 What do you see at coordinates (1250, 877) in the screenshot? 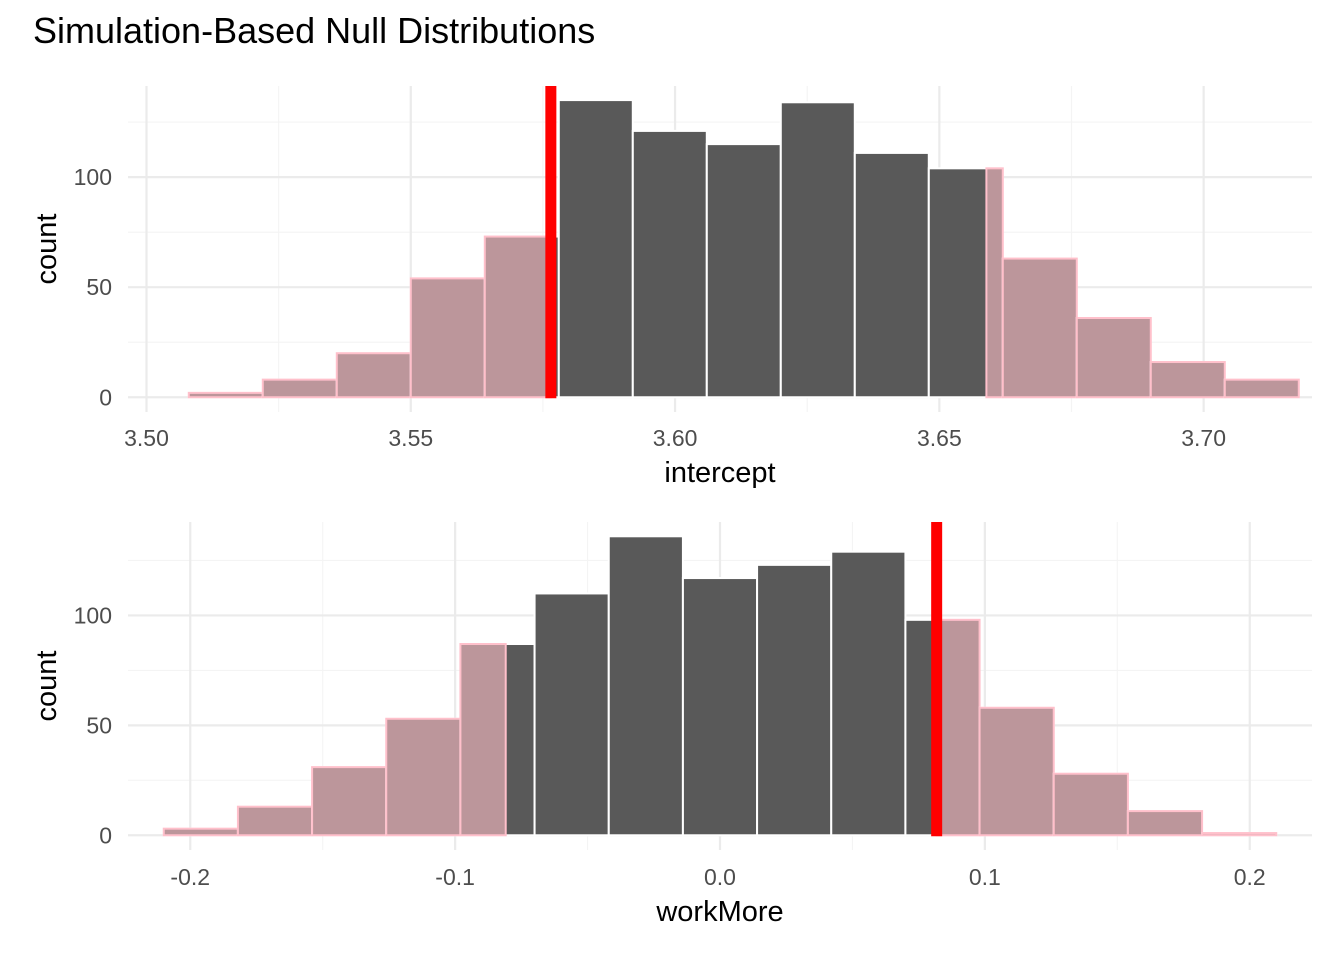
I see `x-tick-label: 0.2` at bounding box center [1250, 877].